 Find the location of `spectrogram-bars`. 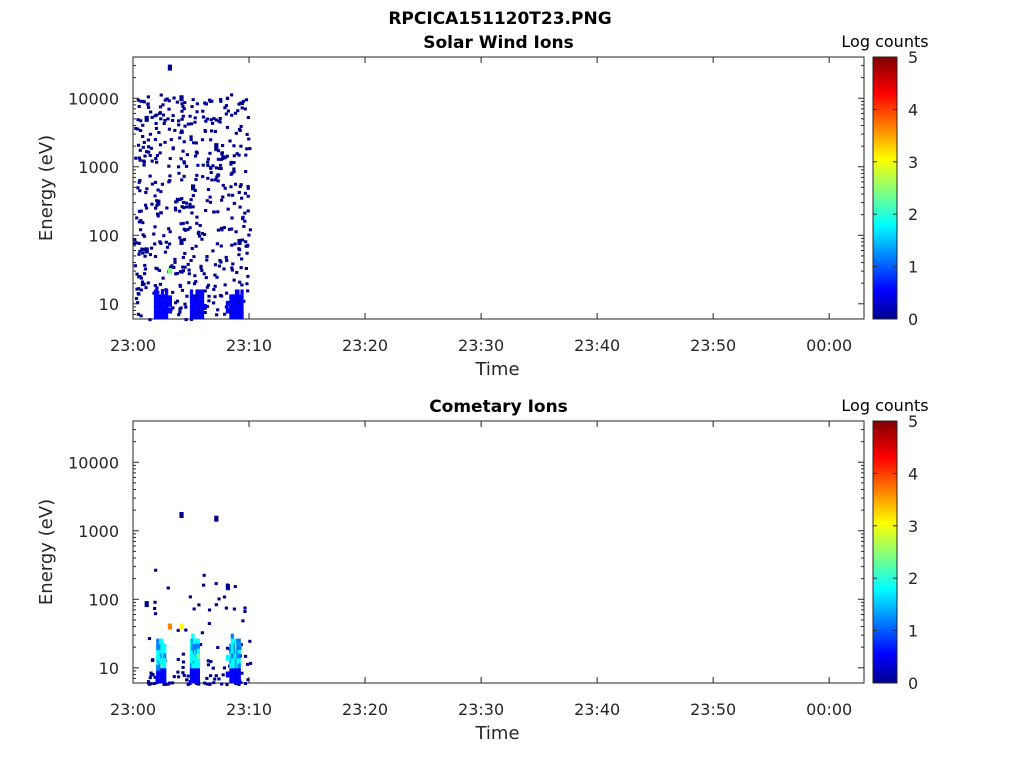

spectrogram-bars is located at coordinates (198, 658).